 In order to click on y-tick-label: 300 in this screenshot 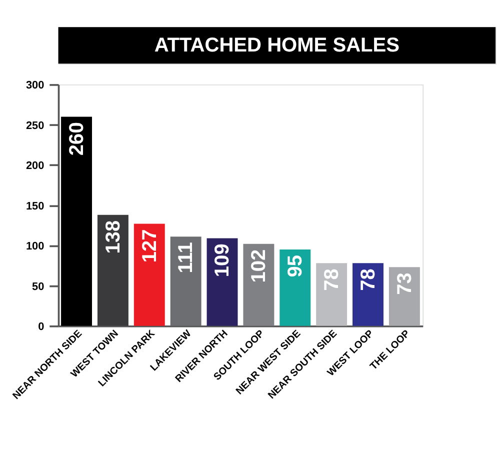, I will do `click(35, 86)`.